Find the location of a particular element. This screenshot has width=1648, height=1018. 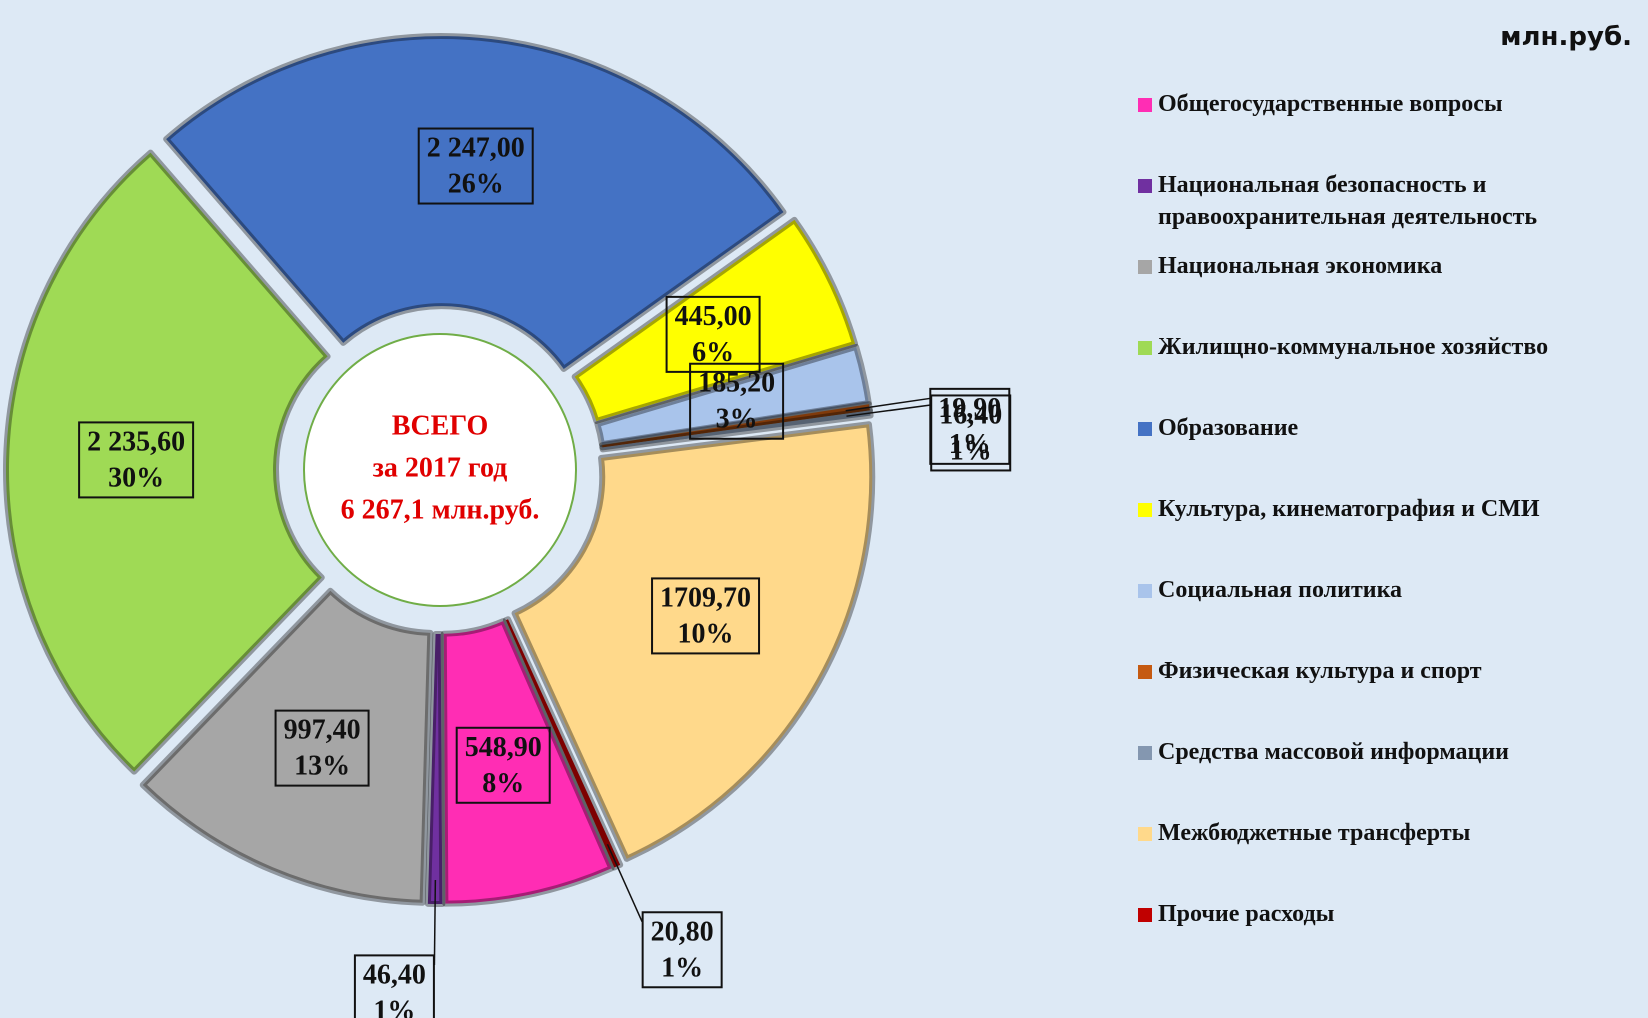

data-label: 2 235,60 is located at coordinates (136, 441).